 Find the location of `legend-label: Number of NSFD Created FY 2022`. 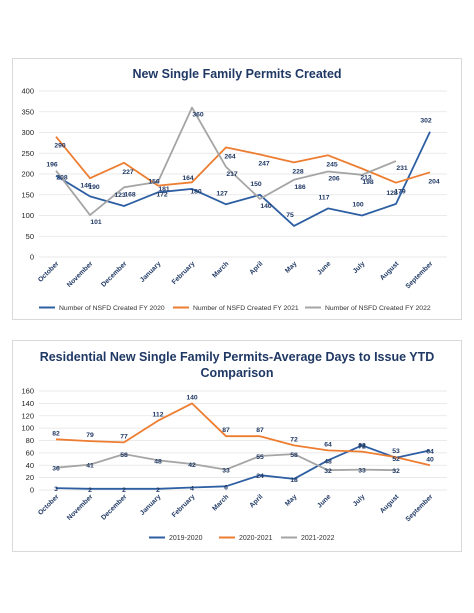

legend-label: Number of NSFD Created FY 2022 is located at coordinates (378, 308).